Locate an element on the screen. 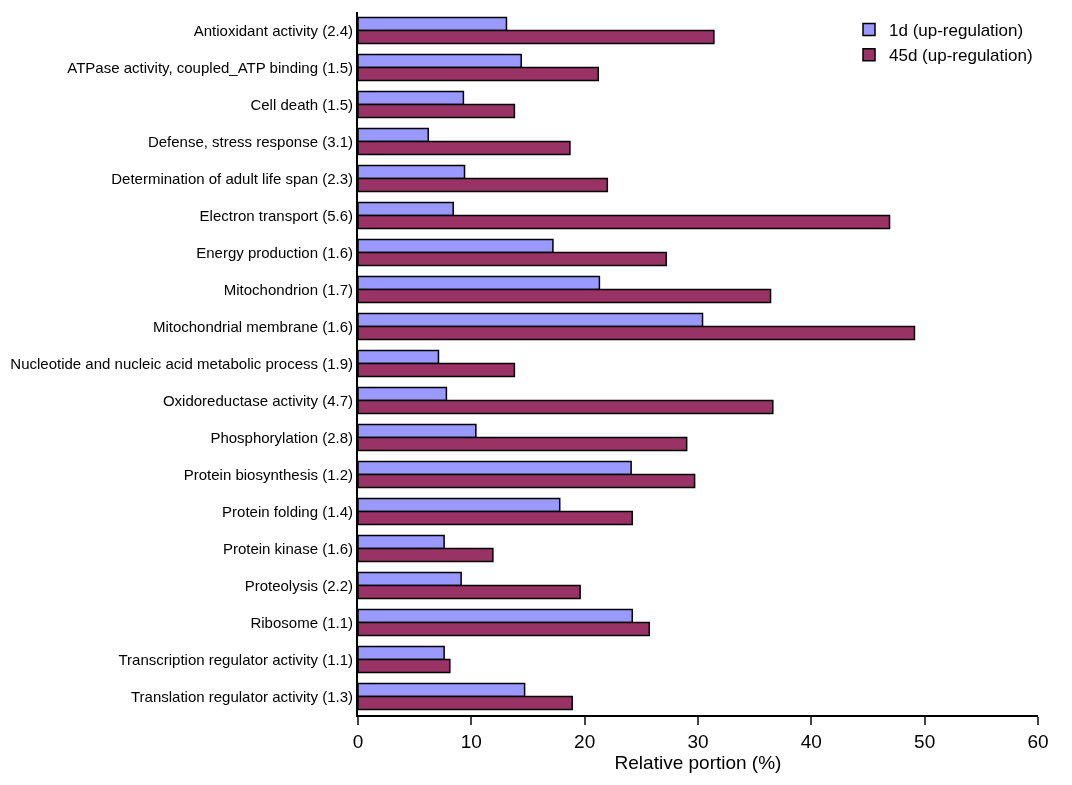 The width and height of the screenshot is (1072, 785). y-tick-label: Mitochondrial membrane (1.6) is located at coordinates (252, 326).